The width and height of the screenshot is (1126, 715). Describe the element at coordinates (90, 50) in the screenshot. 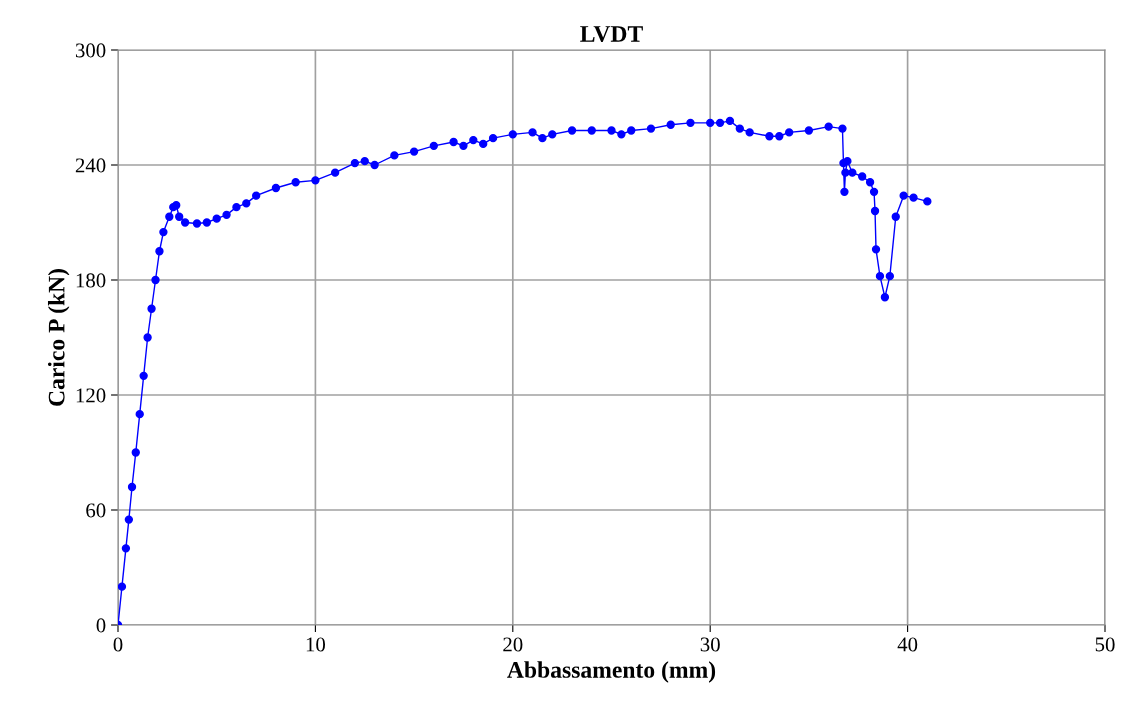

I see `y-tick-label: 300` at that location.